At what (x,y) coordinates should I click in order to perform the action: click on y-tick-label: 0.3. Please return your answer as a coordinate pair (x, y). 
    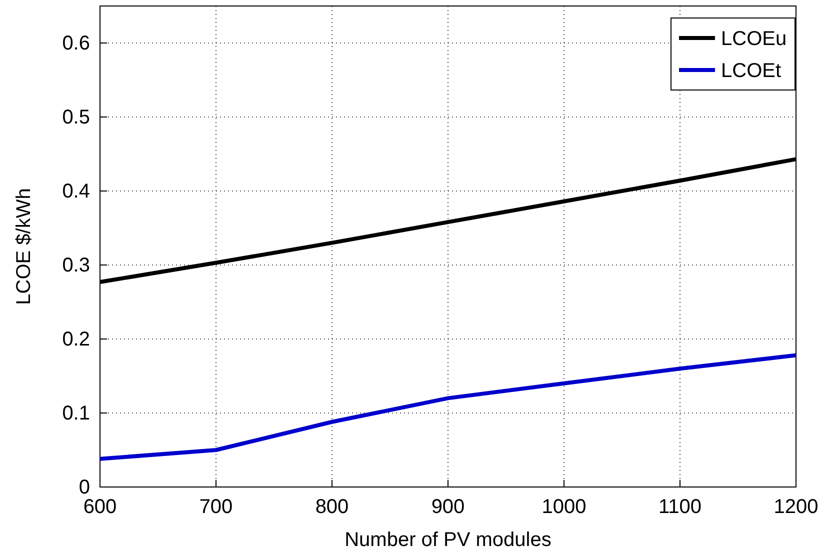
    Looking at the image, I should click on (76, 265).